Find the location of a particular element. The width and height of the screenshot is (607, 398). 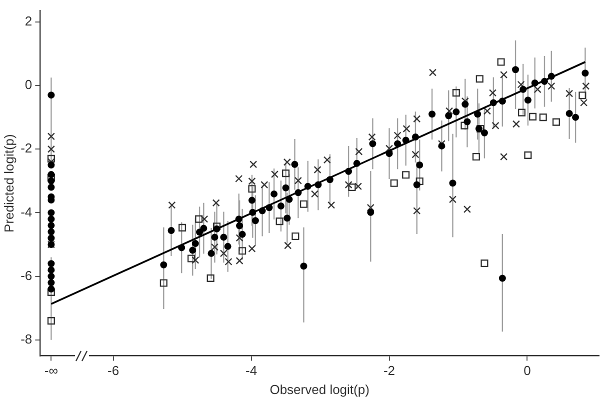

x-tick-label: -6 is located at coordinates (114, 370).